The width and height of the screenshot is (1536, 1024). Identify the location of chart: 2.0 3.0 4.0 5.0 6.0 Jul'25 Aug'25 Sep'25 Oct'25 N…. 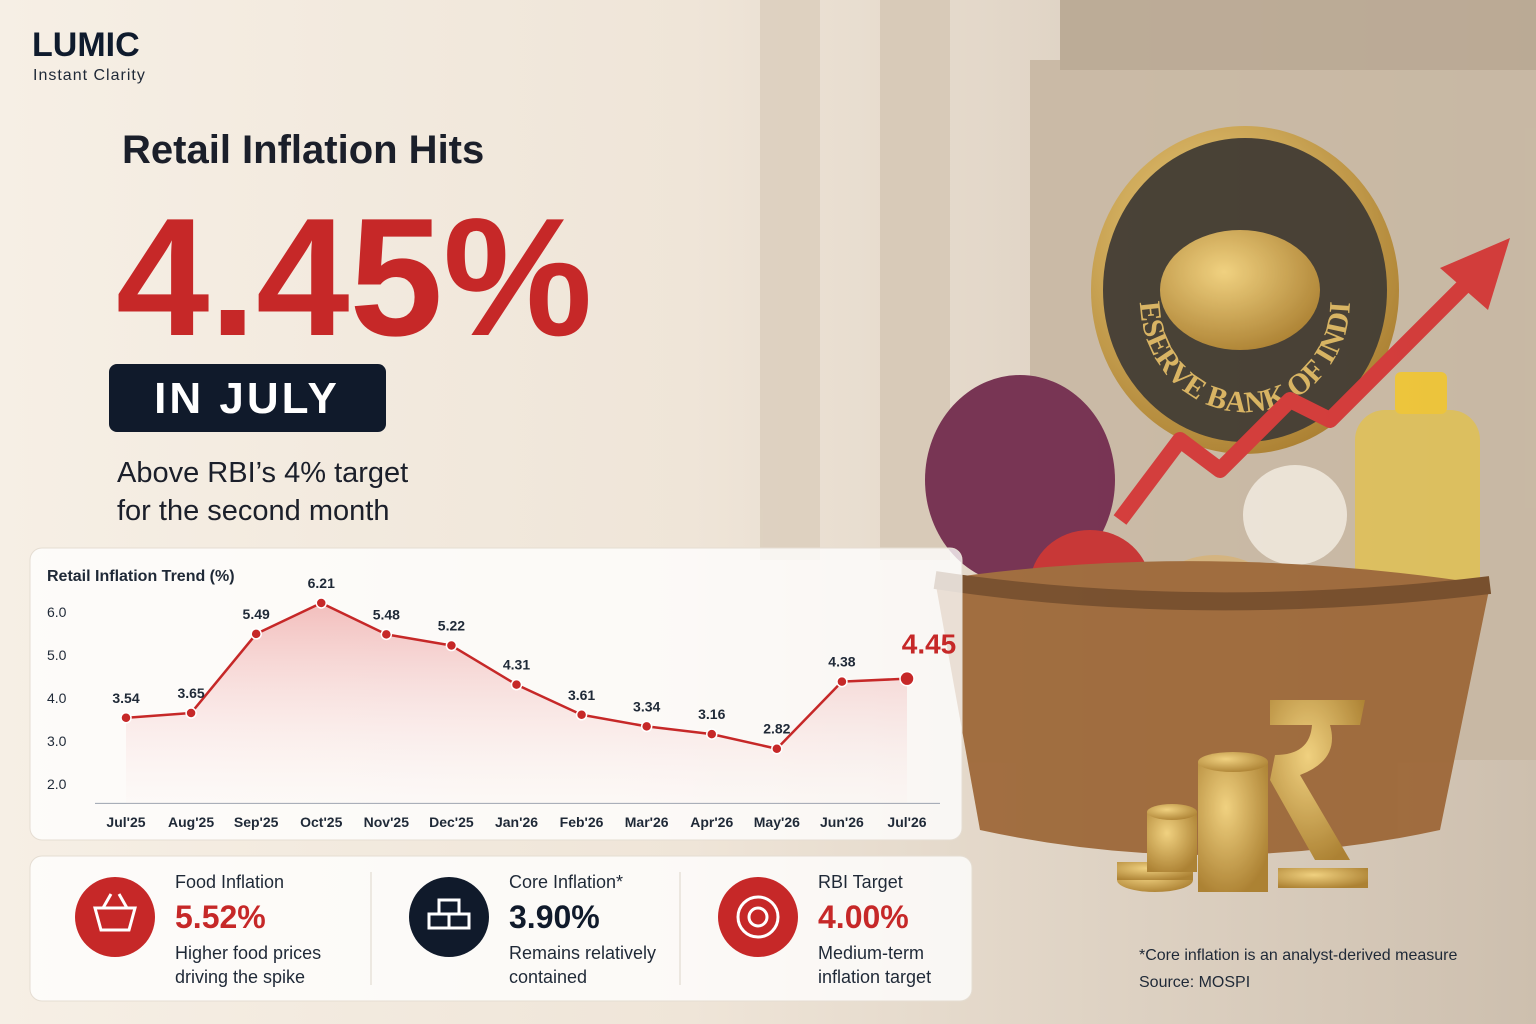
(501, 702).